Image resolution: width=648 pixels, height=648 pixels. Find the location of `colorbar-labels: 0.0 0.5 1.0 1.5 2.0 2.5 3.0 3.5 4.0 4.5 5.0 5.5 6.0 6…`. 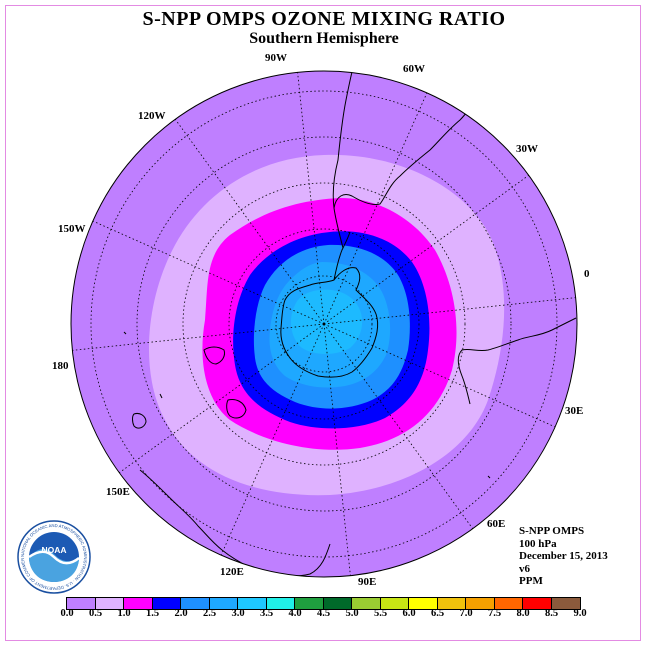

colorbar-labels: 0.0 0.5 1.0 1.5 2.0 2.5 3.0 3.5 4.0 4.5 5.0 5.5 6.0 6… is located at coordinates (324, 616).